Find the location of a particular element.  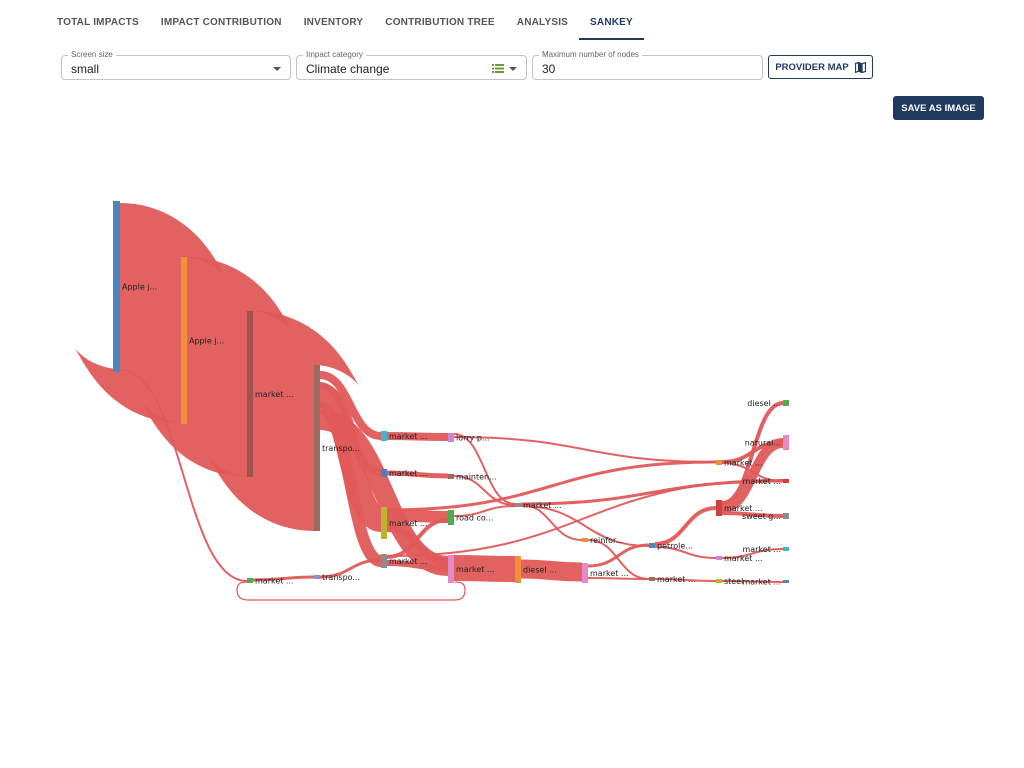

sankey-loop-link is located at coordinates (351, 591).